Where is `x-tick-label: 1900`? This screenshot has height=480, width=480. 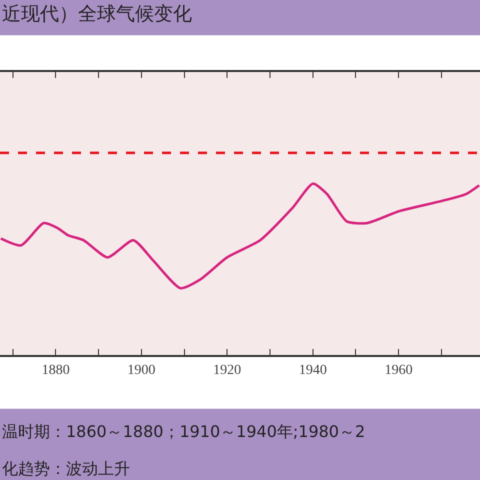
x-tick-label: 1900 is located at coordinates (141, 370).